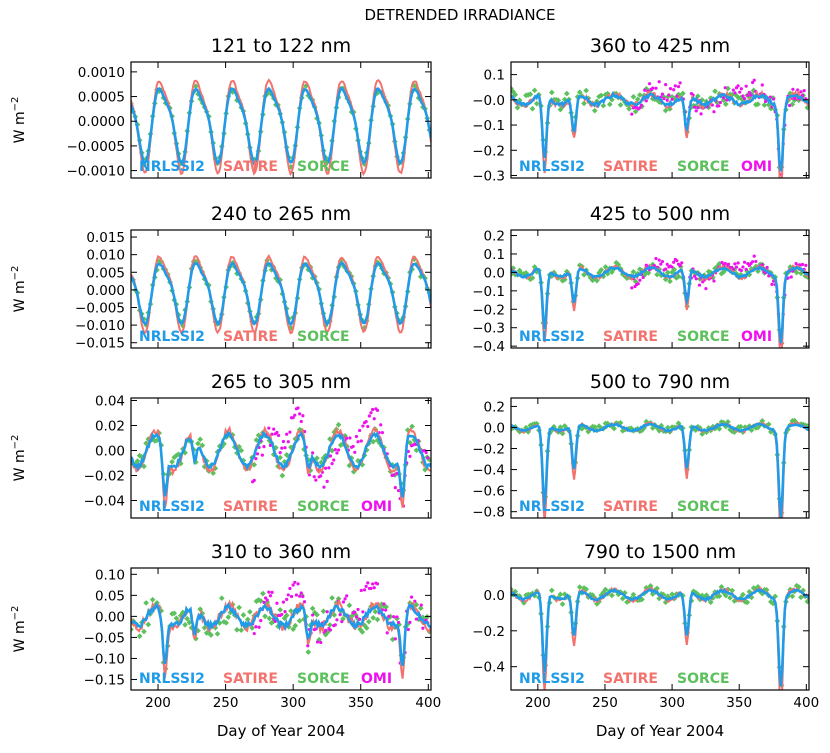 This screenshot has height=753, width=830. Describe the element at coordinates (756, 167) in the screenshot. I see `legend-omi: OMI` at that location.